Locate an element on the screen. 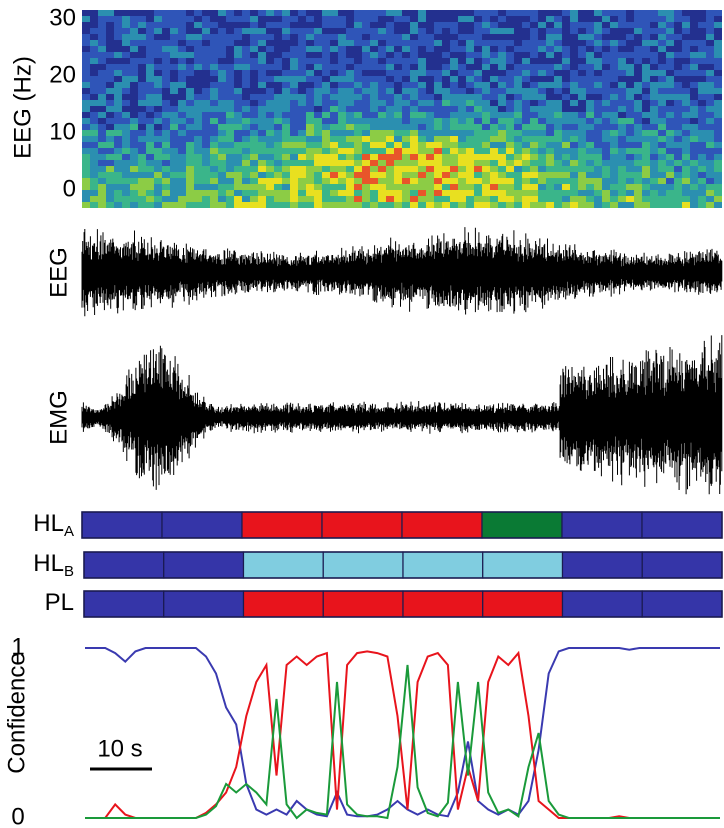 This screenshot has height=828, width=724. hypnogram-frame is located at coordinates (402, 525).